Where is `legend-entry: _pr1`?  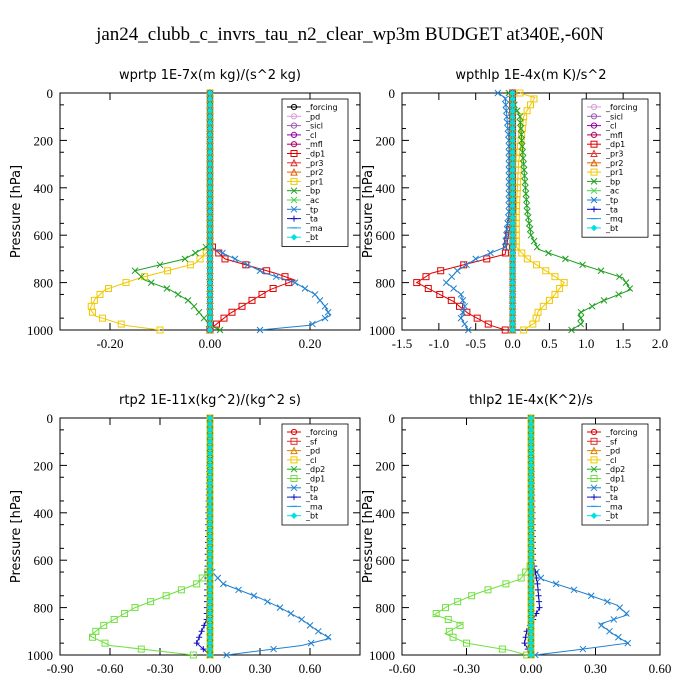 legend-entry: _pr1 is located at coordinates (605, 172).